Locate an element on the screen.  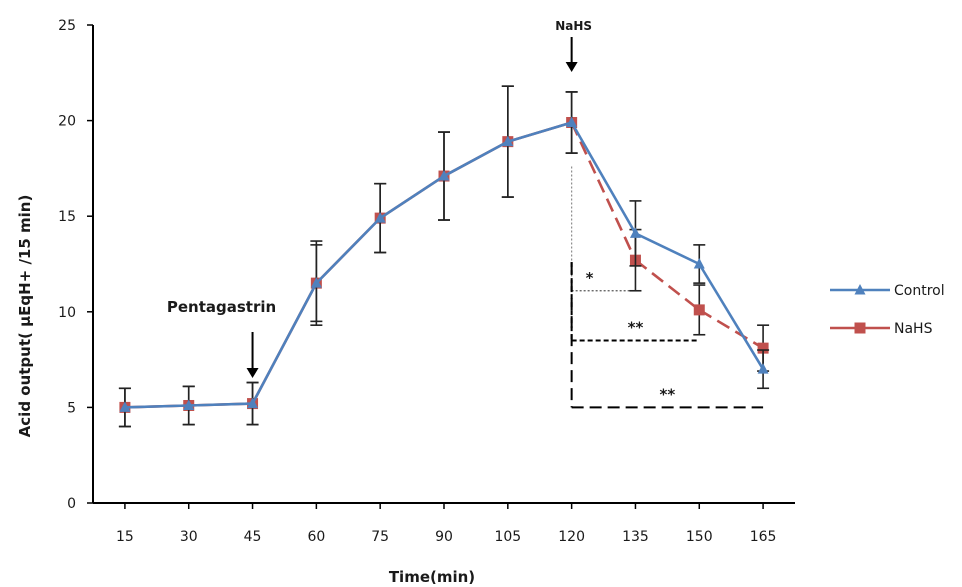
y-tick-label: 0 is located at coordinates (71, 504).